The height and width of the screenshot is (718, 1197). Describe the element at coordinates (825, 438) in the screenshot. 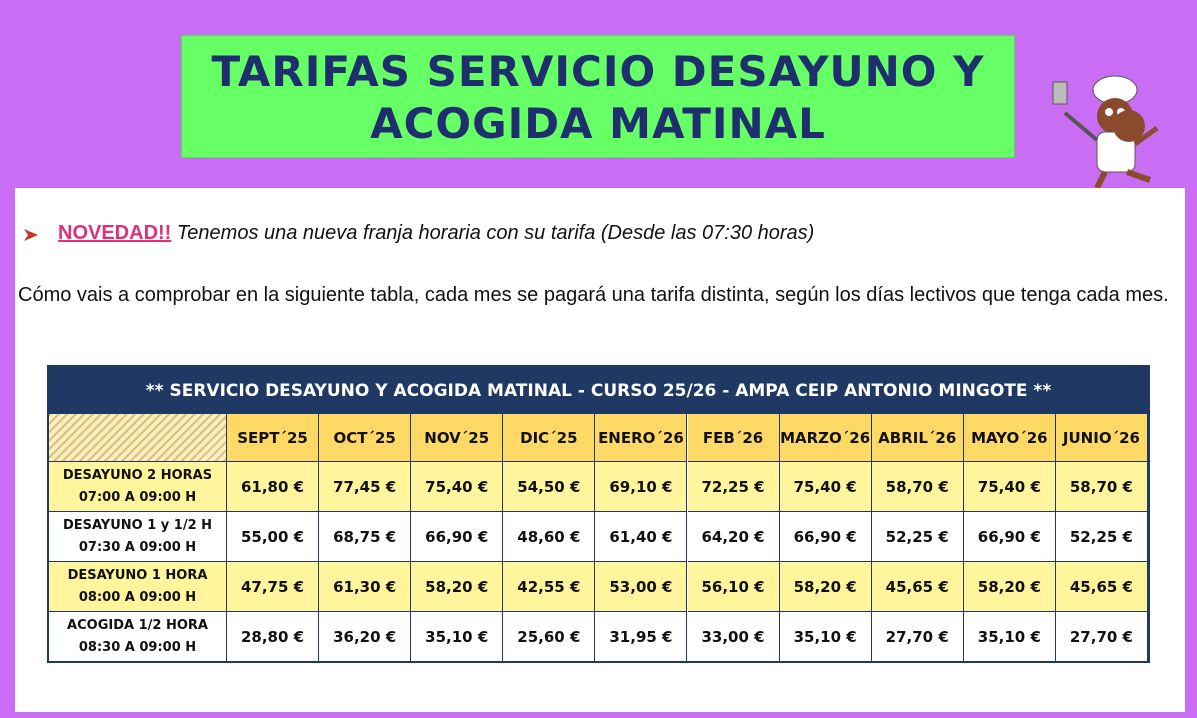

I see `month-header: MARZO´26` at that location.